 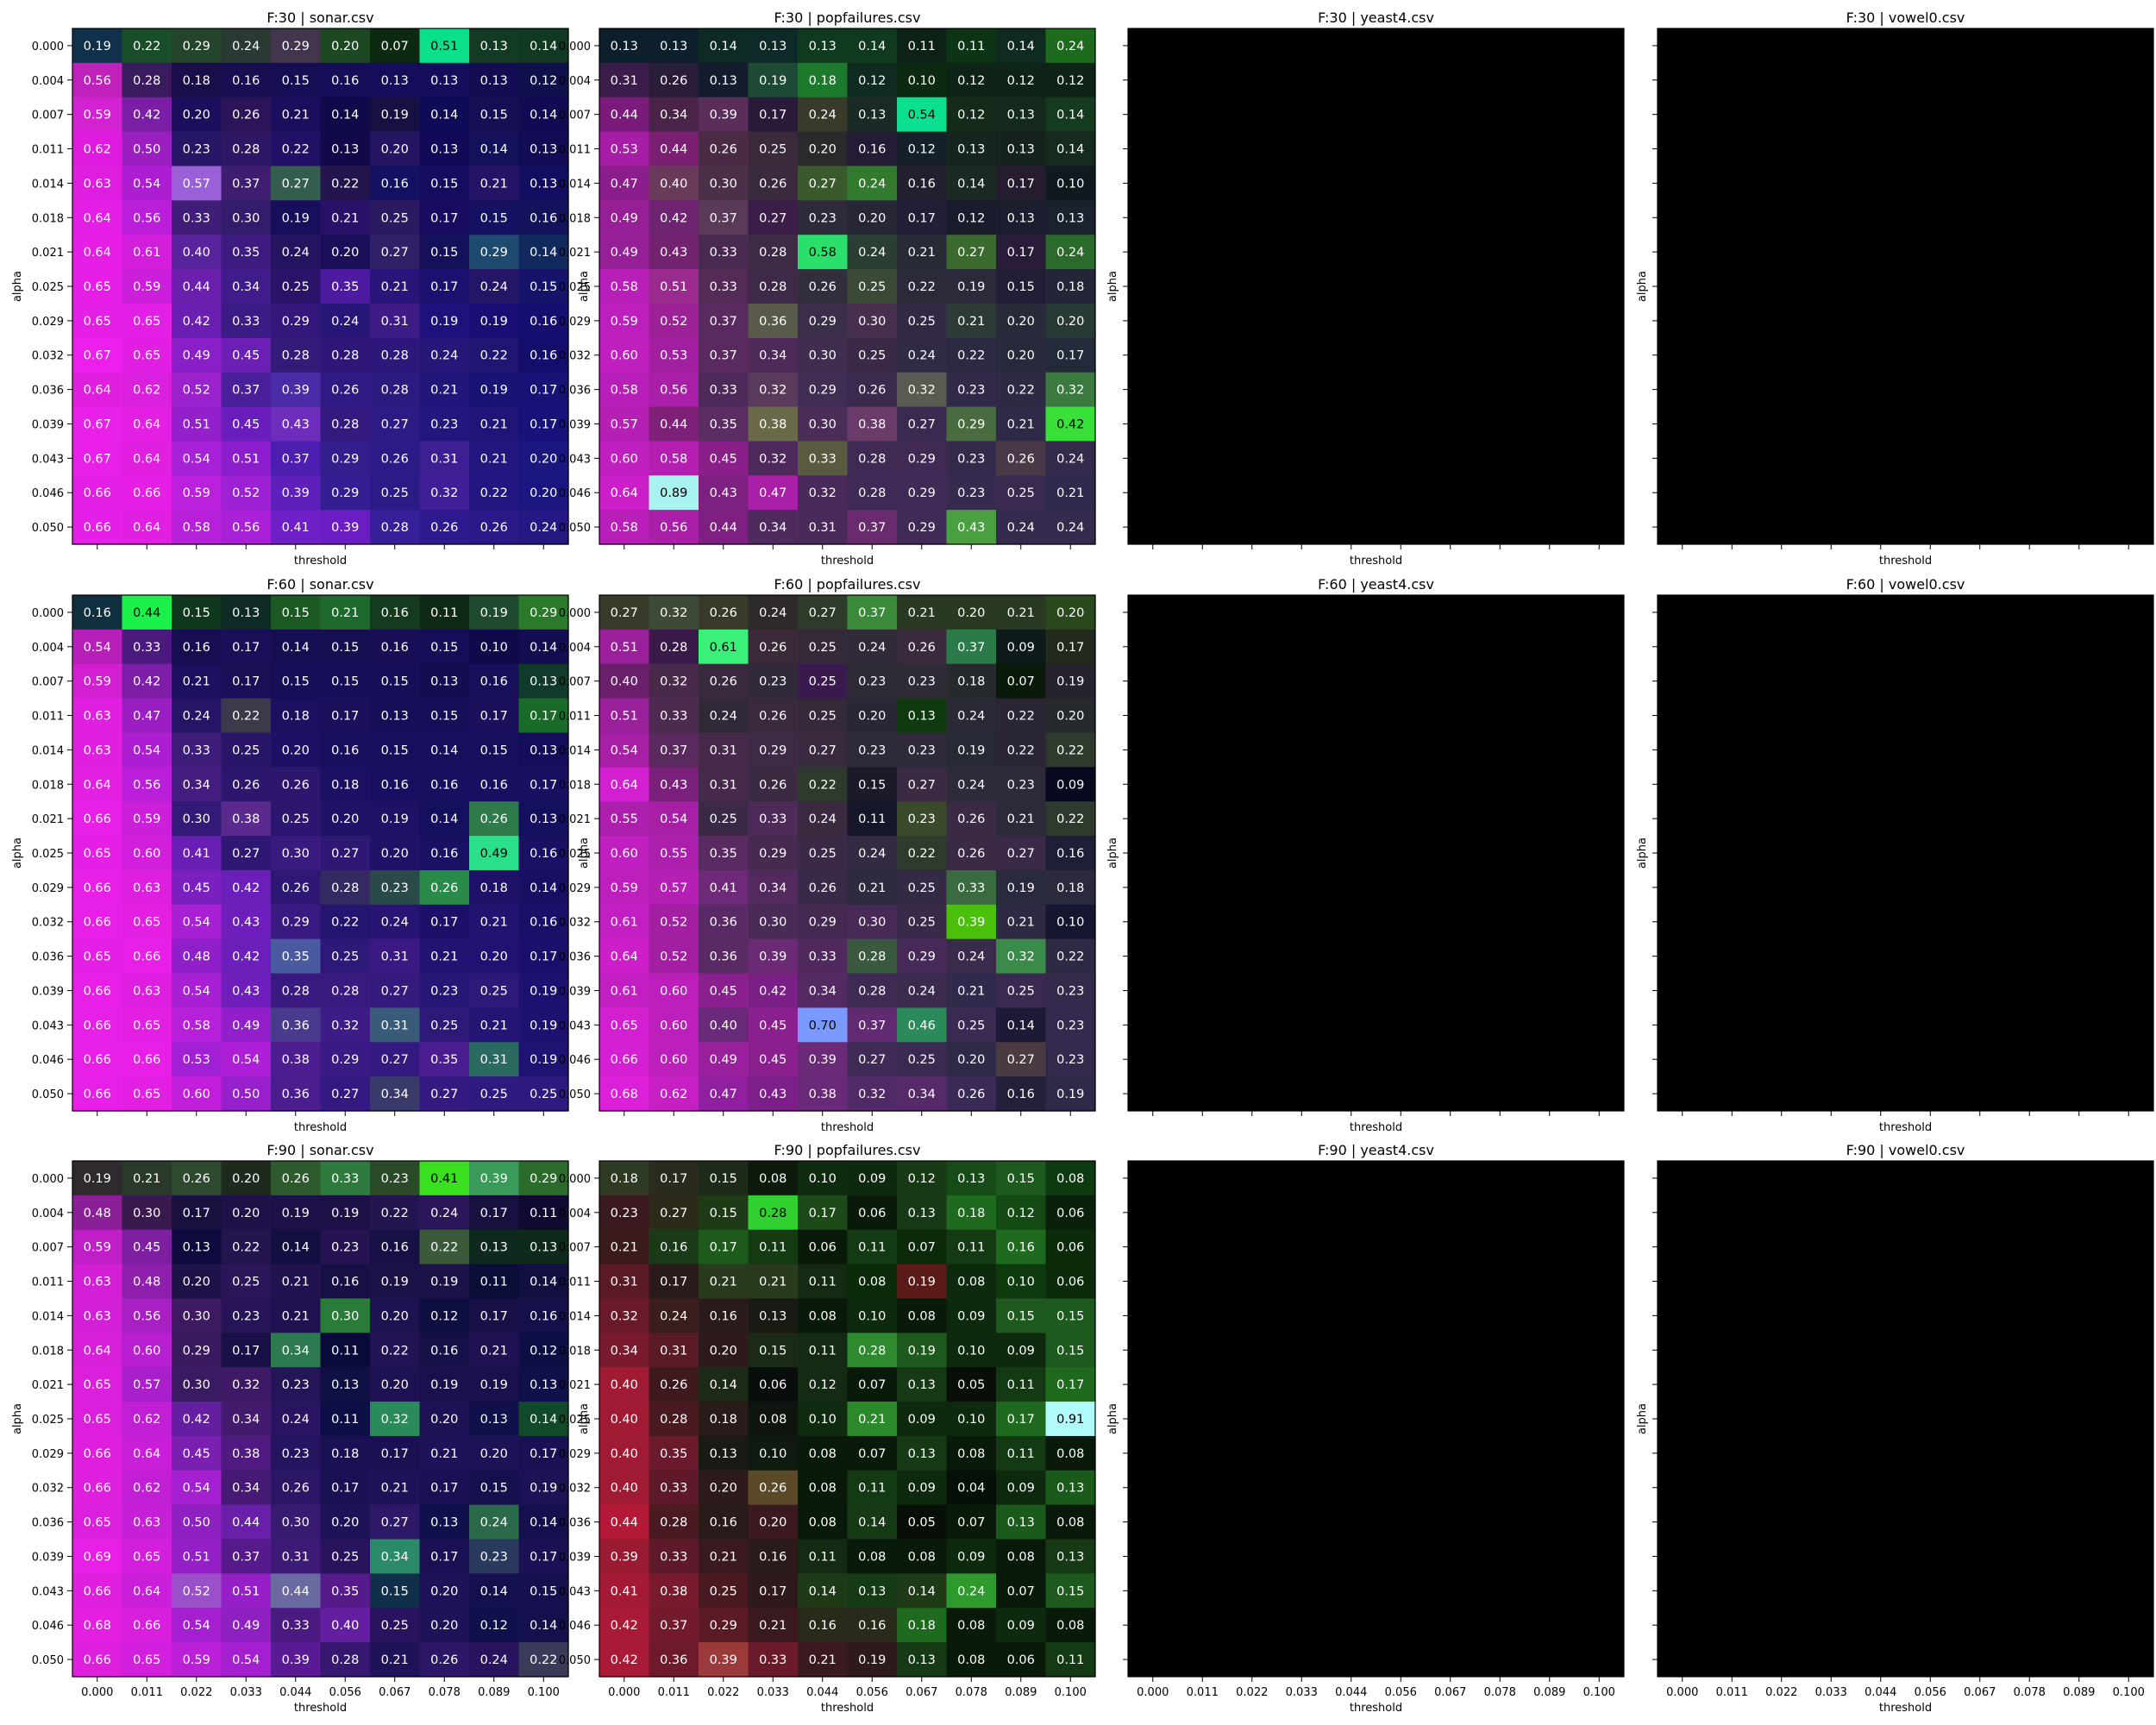 I want to click on panel-title: F:60 | popfailures.csv, so click(x=847, y=584).